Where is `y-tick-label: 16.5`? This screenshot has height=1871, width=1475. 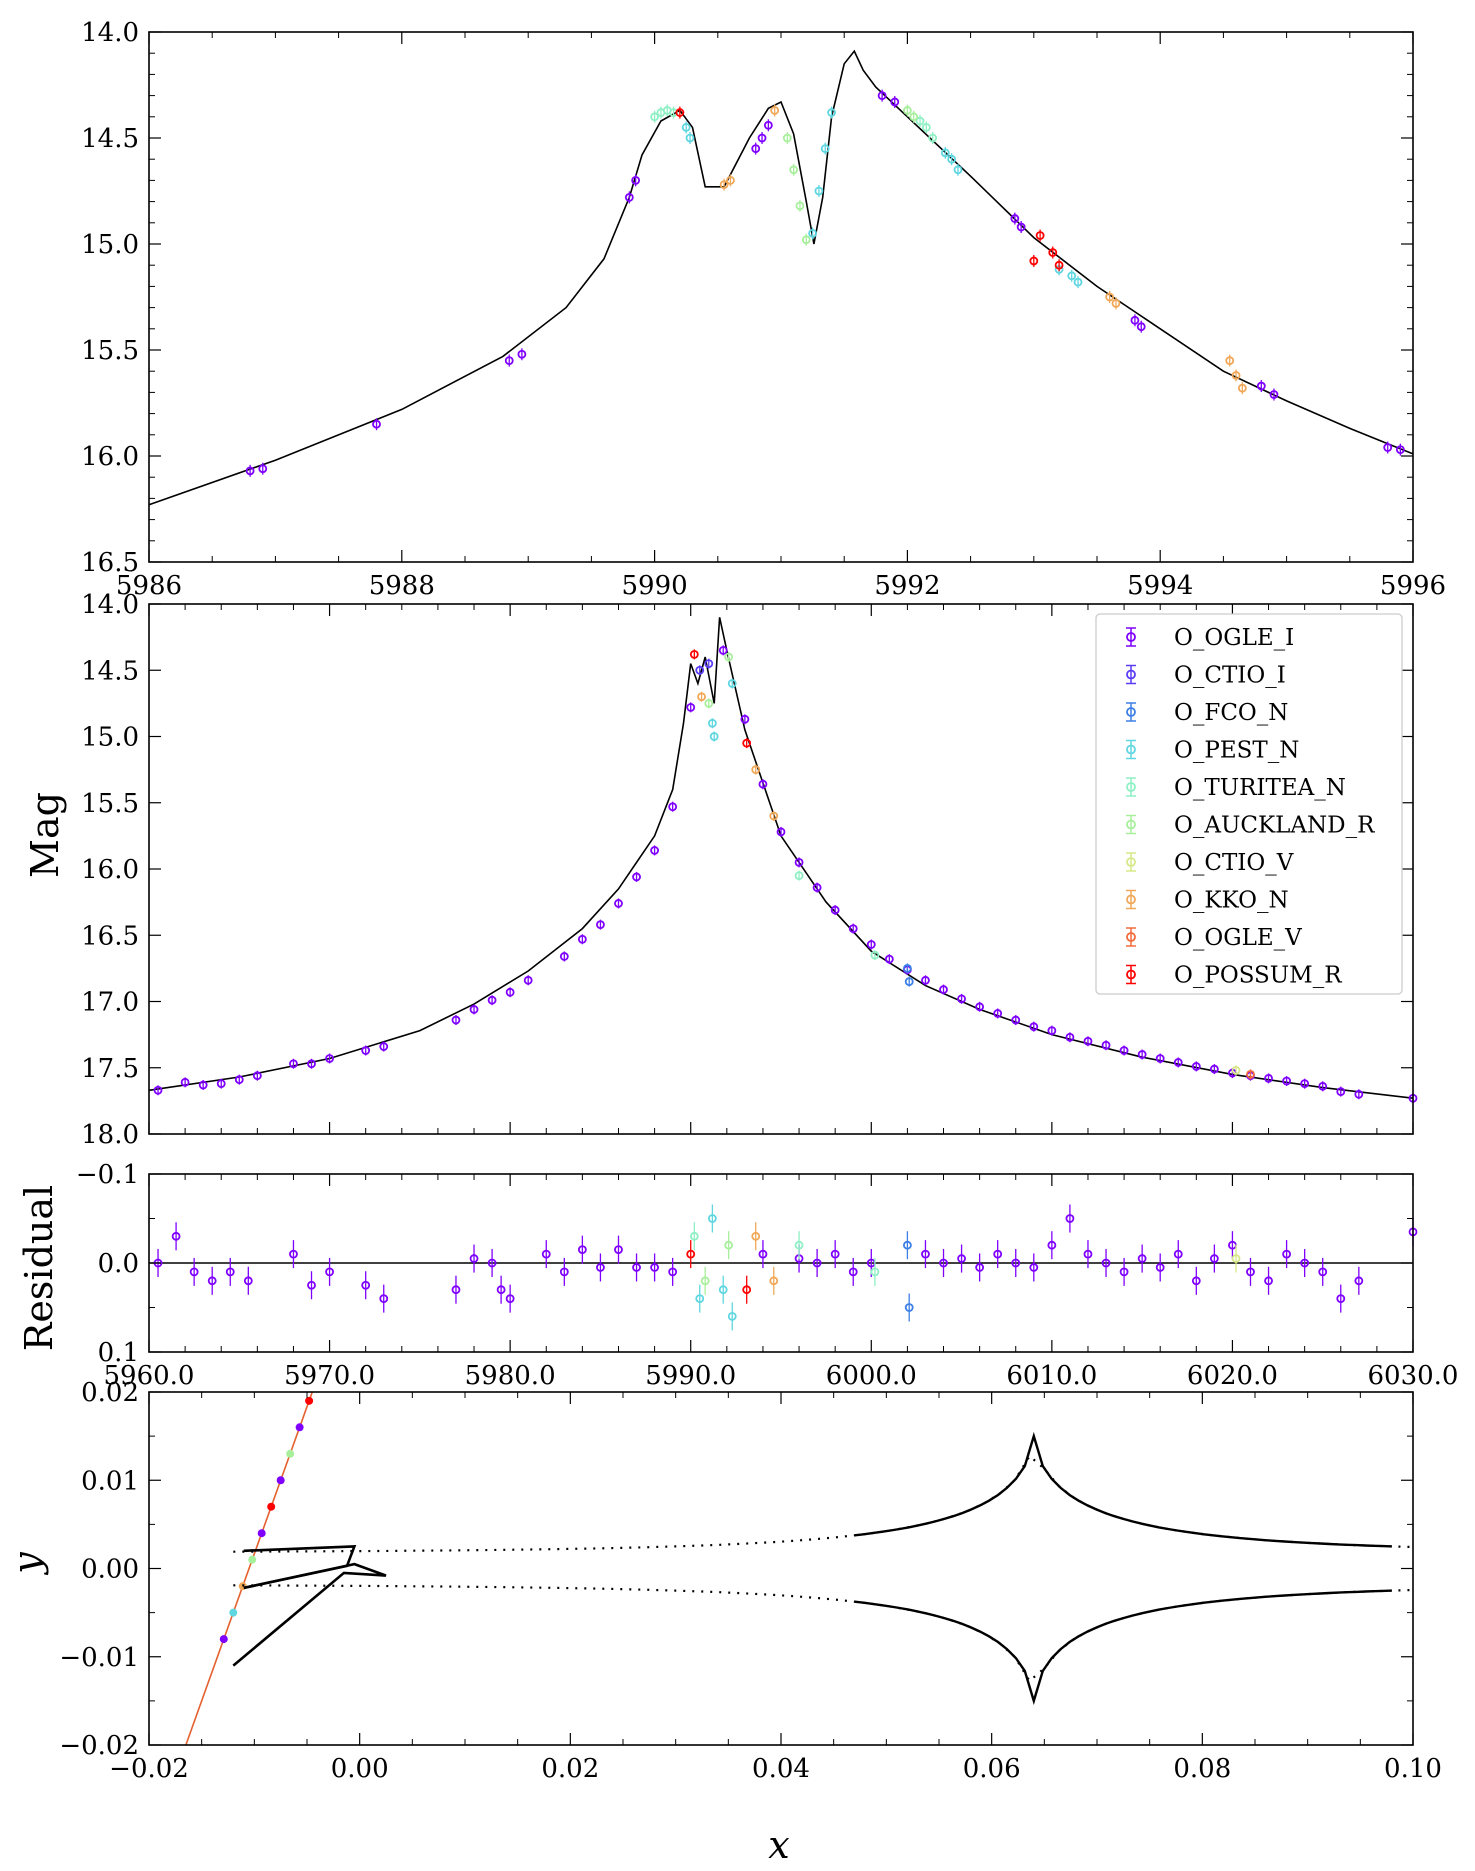 y-tick-label: 16.5 is located at coordinates (110, 936).